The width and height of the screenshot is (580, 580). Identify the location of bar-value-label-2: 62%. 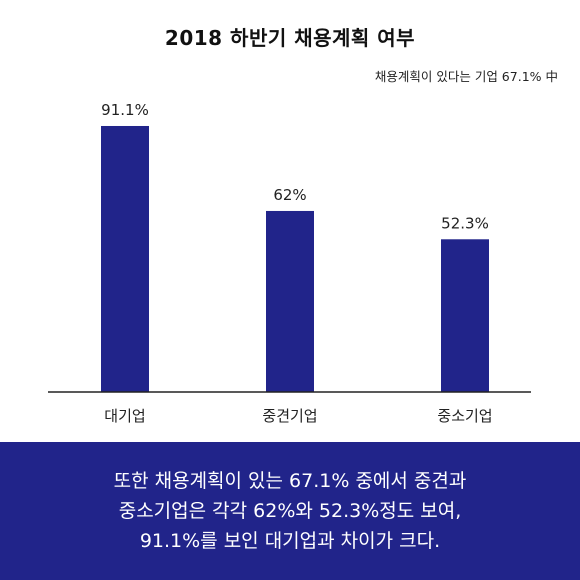
(289, 195).